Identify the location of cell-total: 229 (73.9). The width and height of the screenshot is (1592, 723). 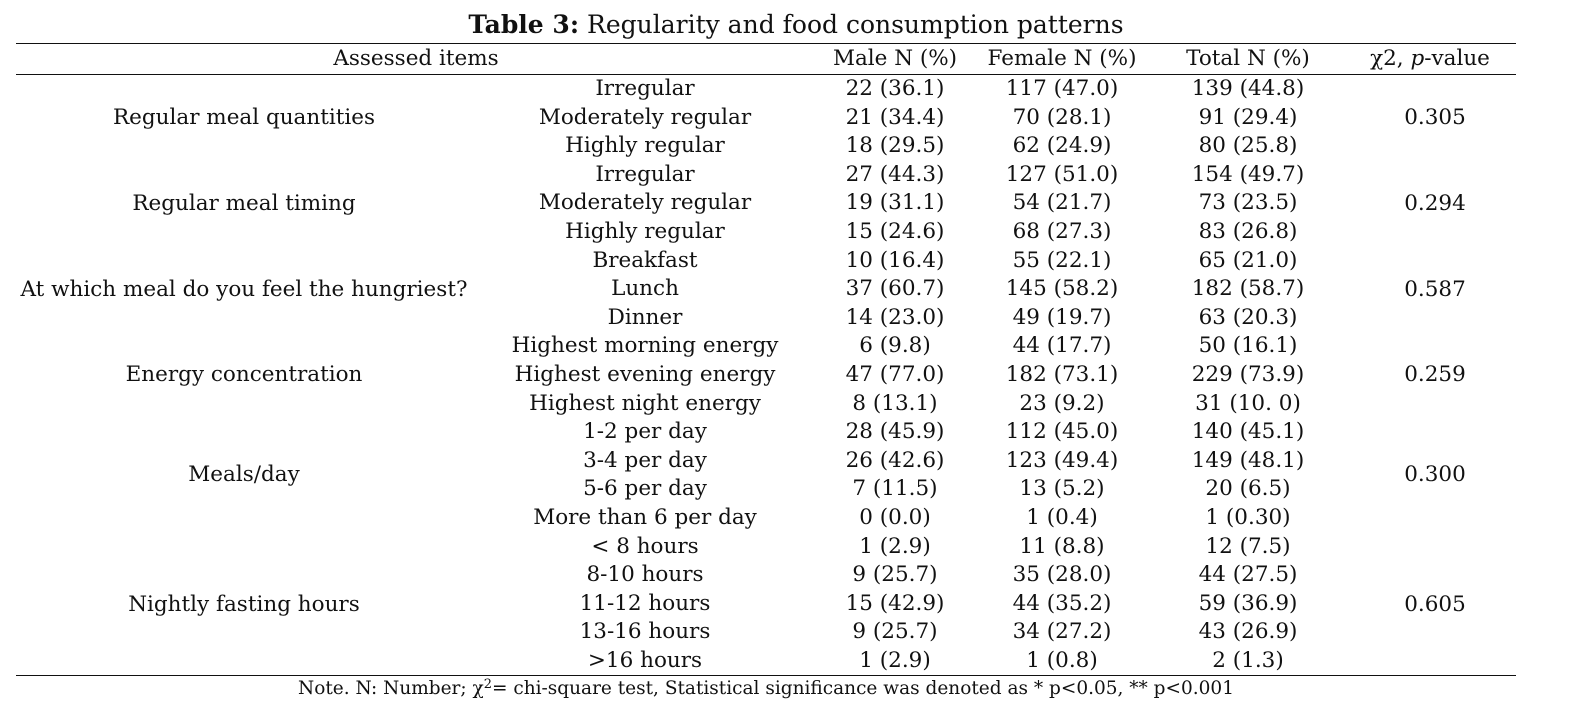
(1248, 374).